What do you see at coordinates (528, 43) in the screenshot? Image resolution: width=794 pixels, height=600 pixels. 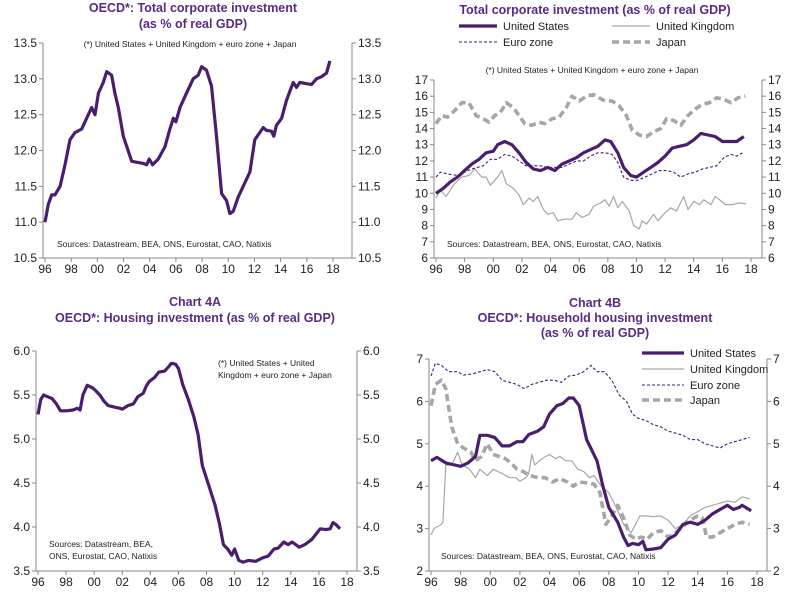 I see `legend-label: Euro zone` at bounding box center [528, 43].